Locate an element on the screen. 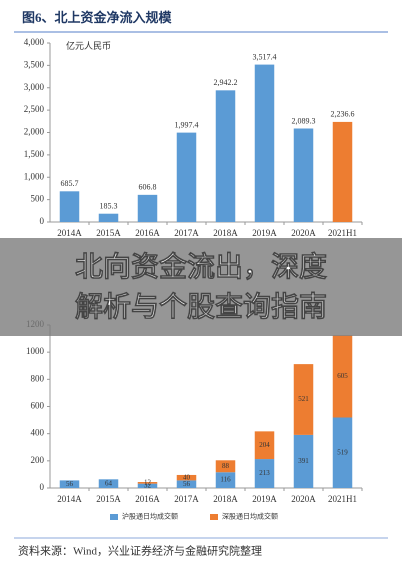 The width and height of the screenshot is (402, 573). unit-label: 亿元人民币 is located at coordinates (88, 45).